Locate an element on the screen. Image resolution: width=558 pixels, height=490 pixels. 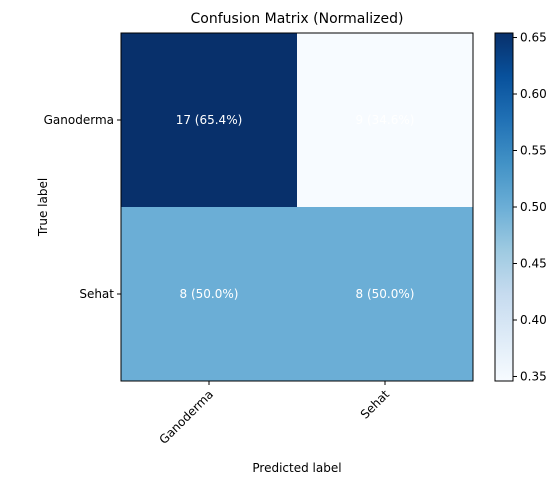
x-tick-label: Sehat is located at coordinates (375, 404).